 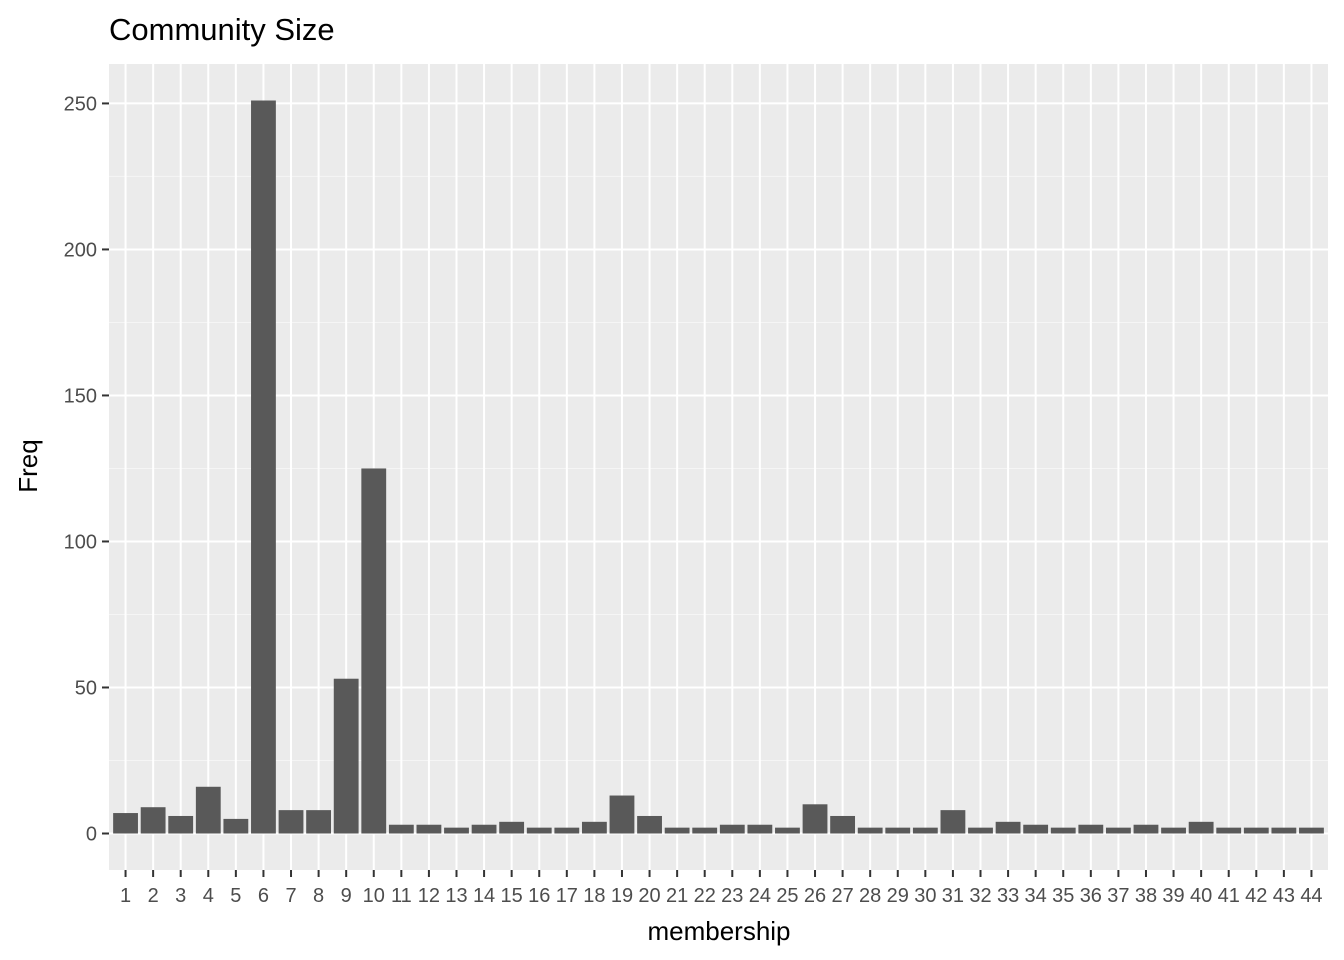 I want to click on x-tick-label: 14, so click(x=484, y=896).